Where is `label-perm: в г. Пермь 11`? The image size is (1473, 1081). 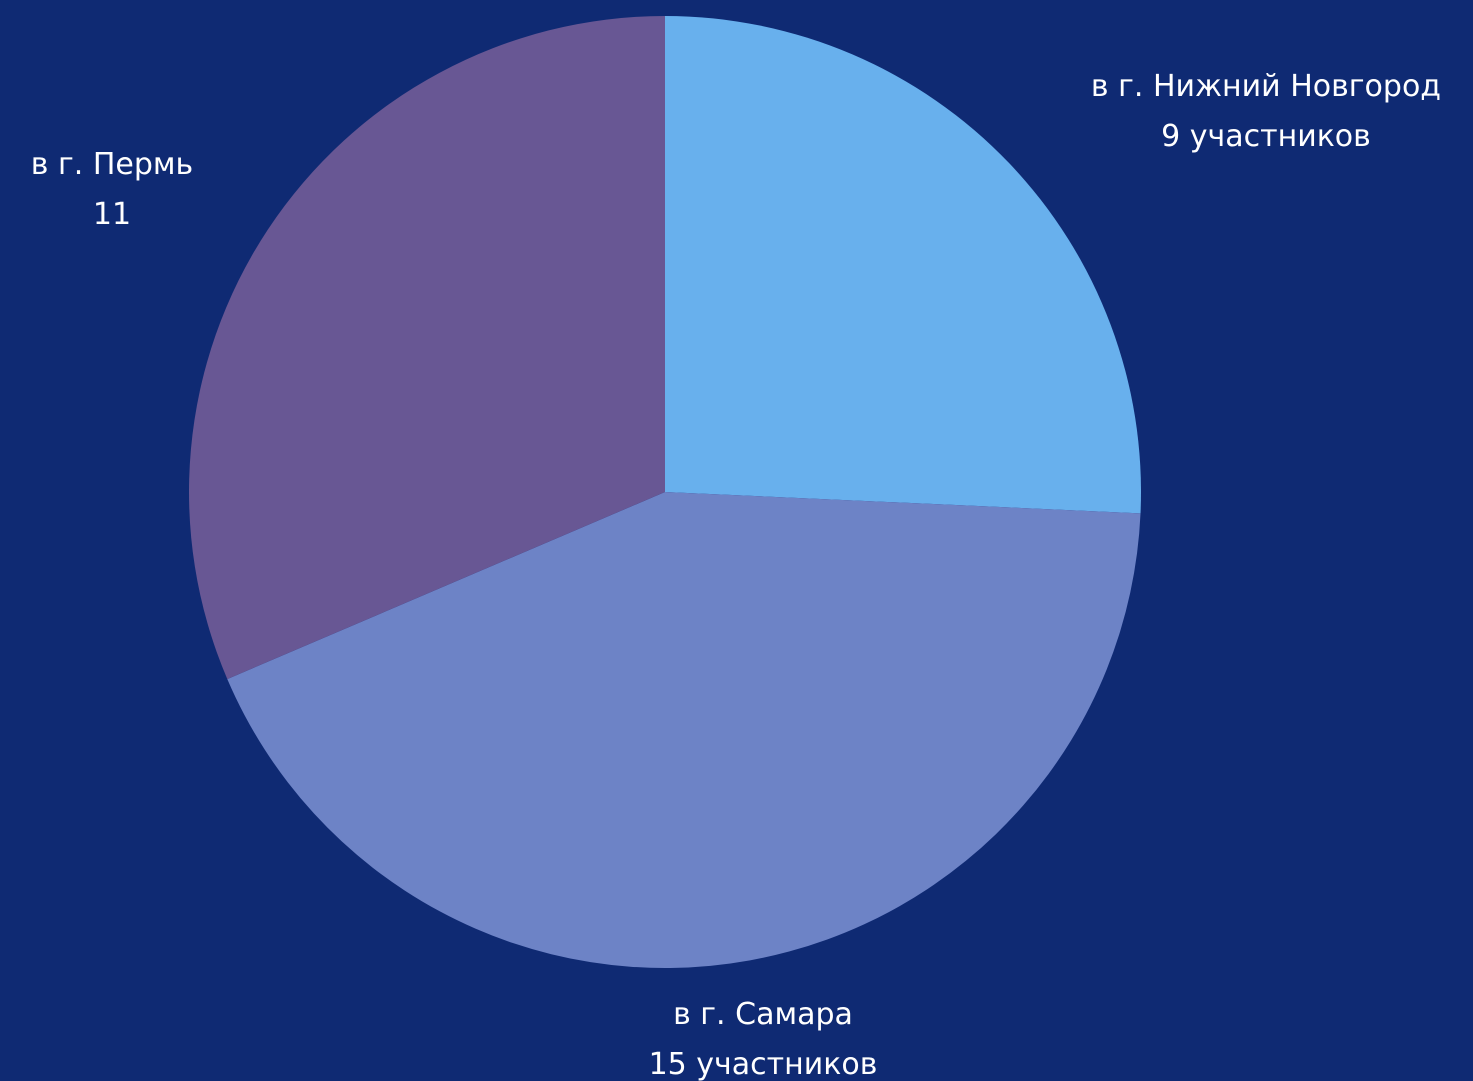
label-perm: в г. Пермь 11 is located at coordinates (112, 189).